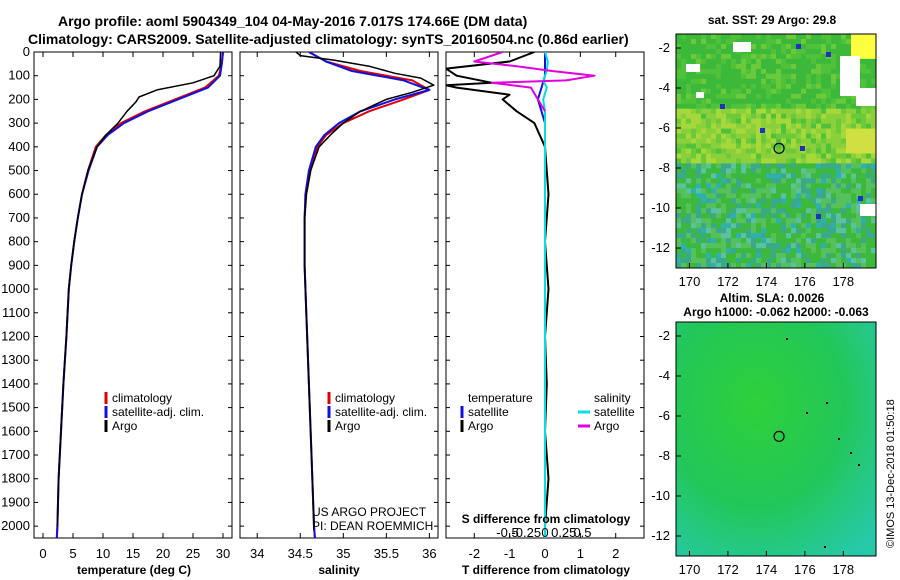 This screenshot has width=900, height=580. What do you see at coordinates (823, 443) in the screenshot?
I see `sla-map` at bounding box center [823, 443].